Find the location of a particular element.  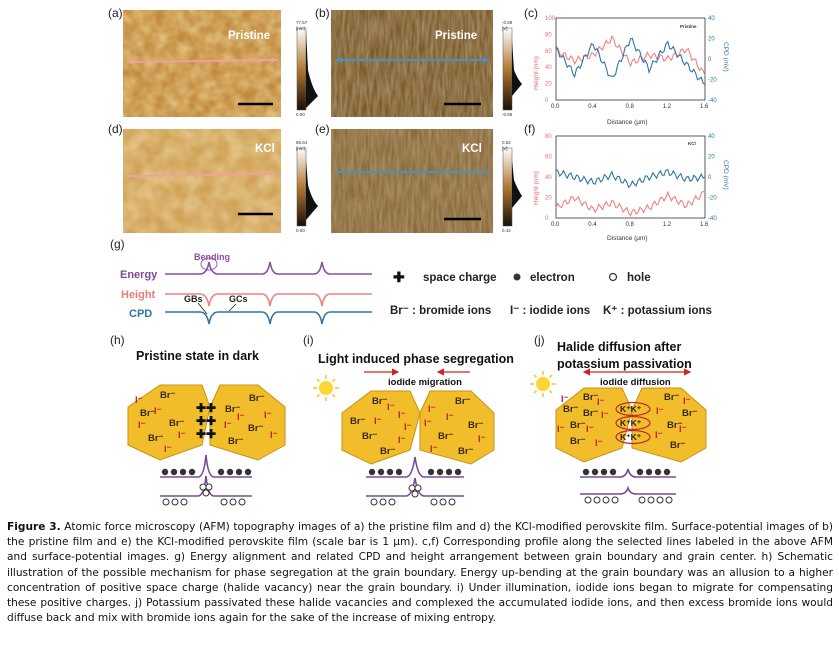

cbar-e-top: 0.52 is located at coordinates (506, 142).